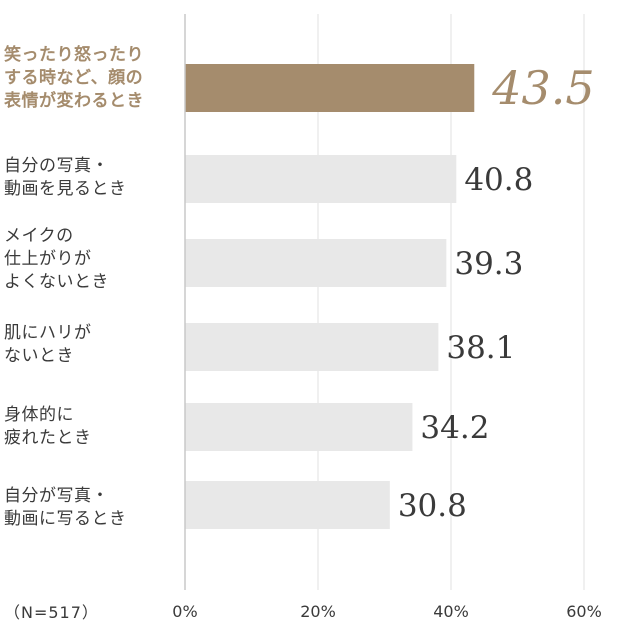  Describe the element at coordinates (48, 344) in the screenshot. I see `category-label-3: 肌にハリが ないとき` at that location.